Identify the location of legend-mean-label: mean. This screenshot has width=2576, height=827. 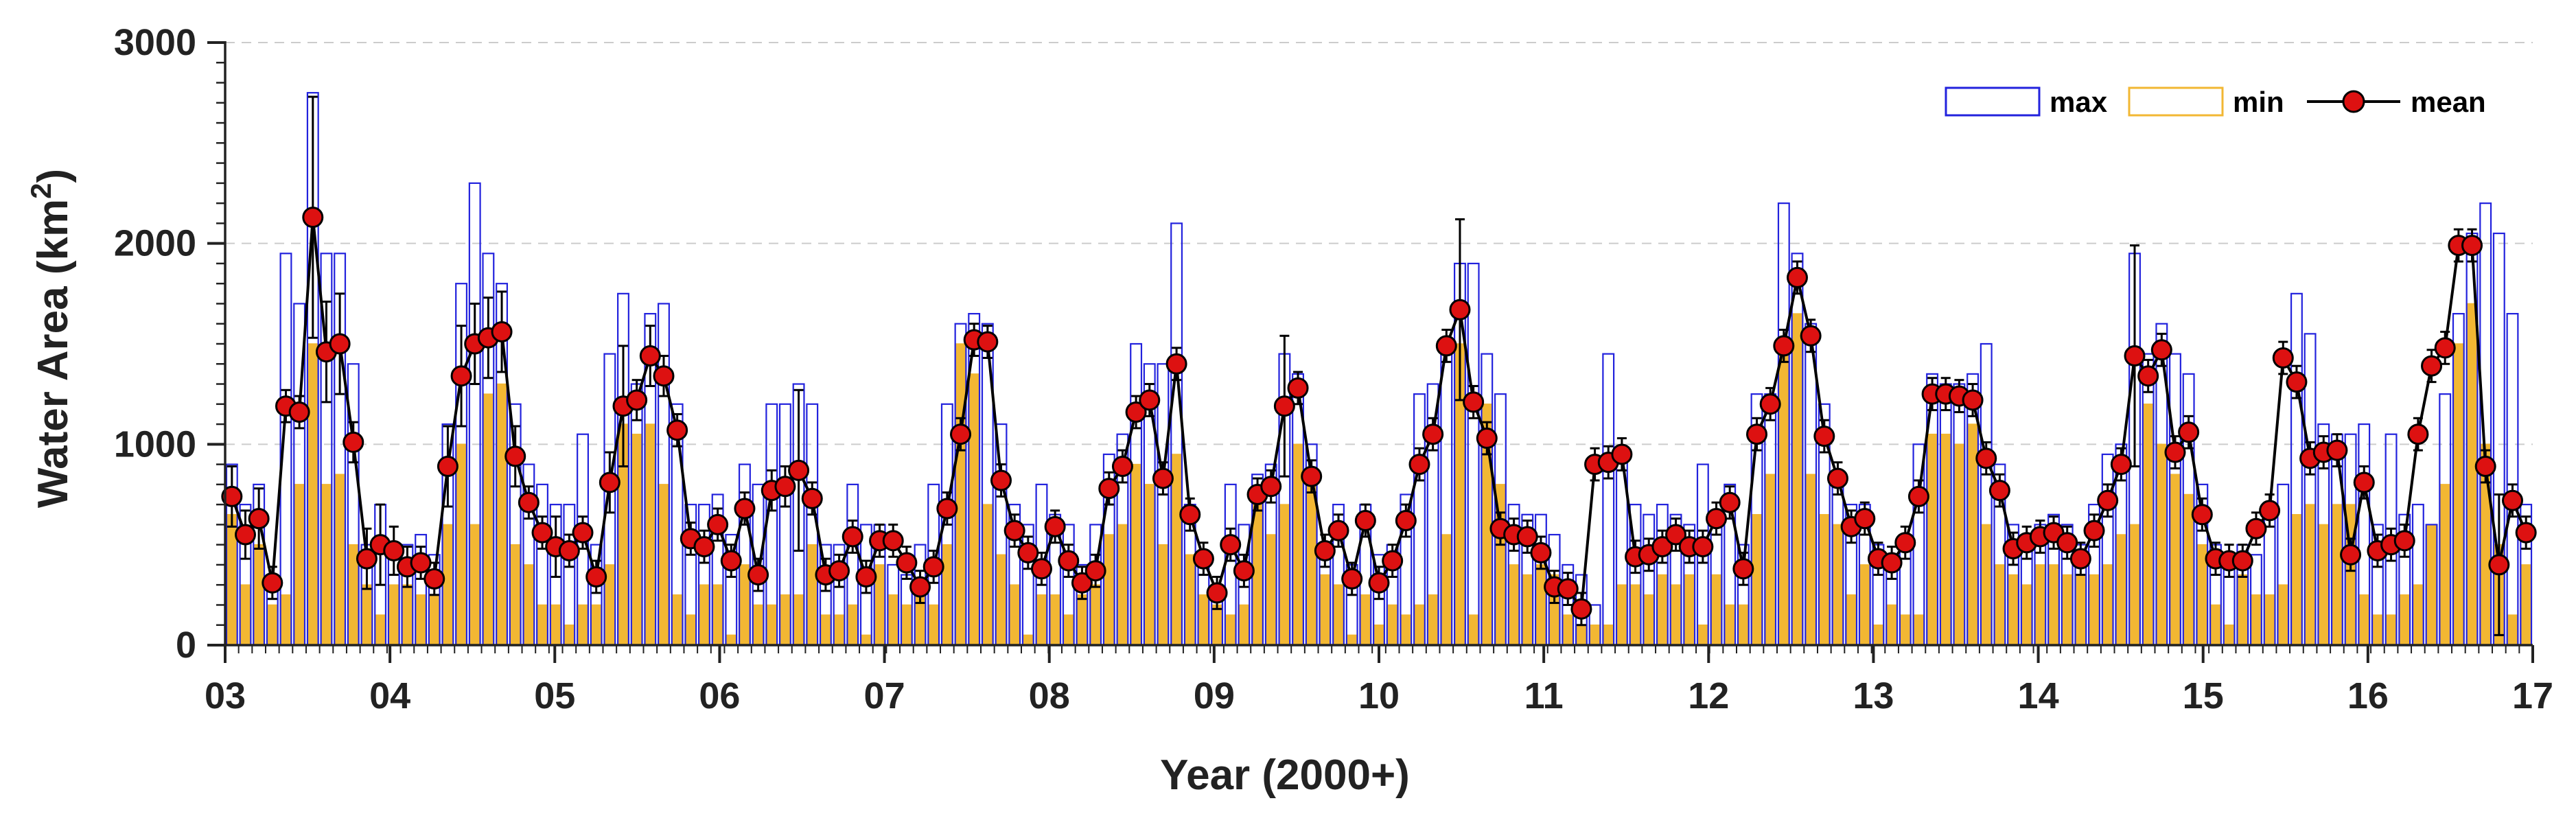
(2448, 102).